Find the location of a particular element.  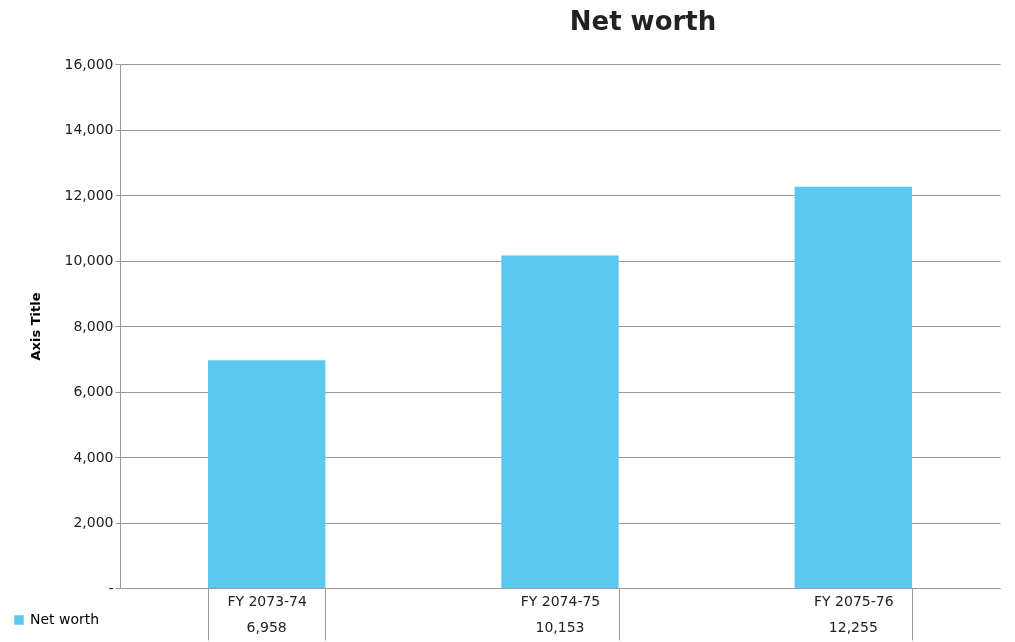

legend-label: Net worth is located at coordinates (65, 619).